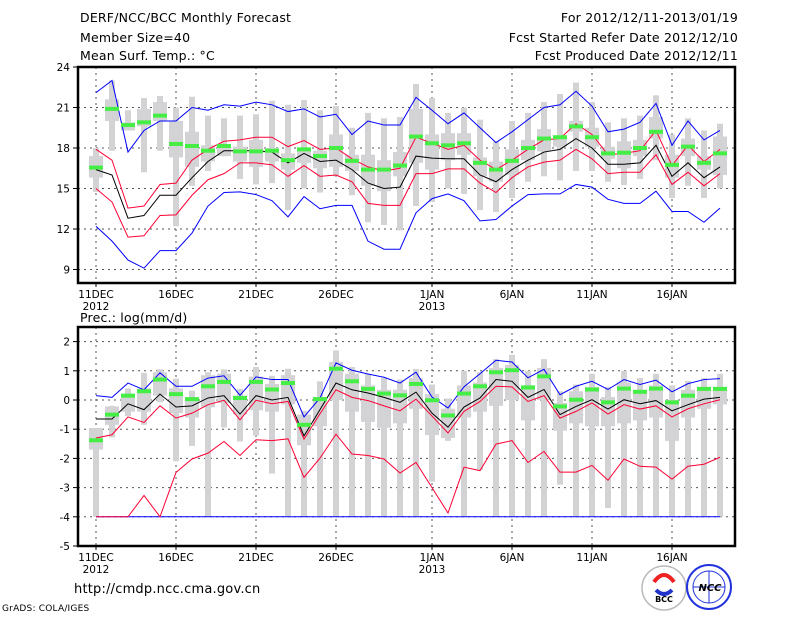 The width and height of the screenshot is (800, 618). Describe the element at coordinates (95, 558) in the screenshot. I see `x-tick-label: 11DEC` at that location.